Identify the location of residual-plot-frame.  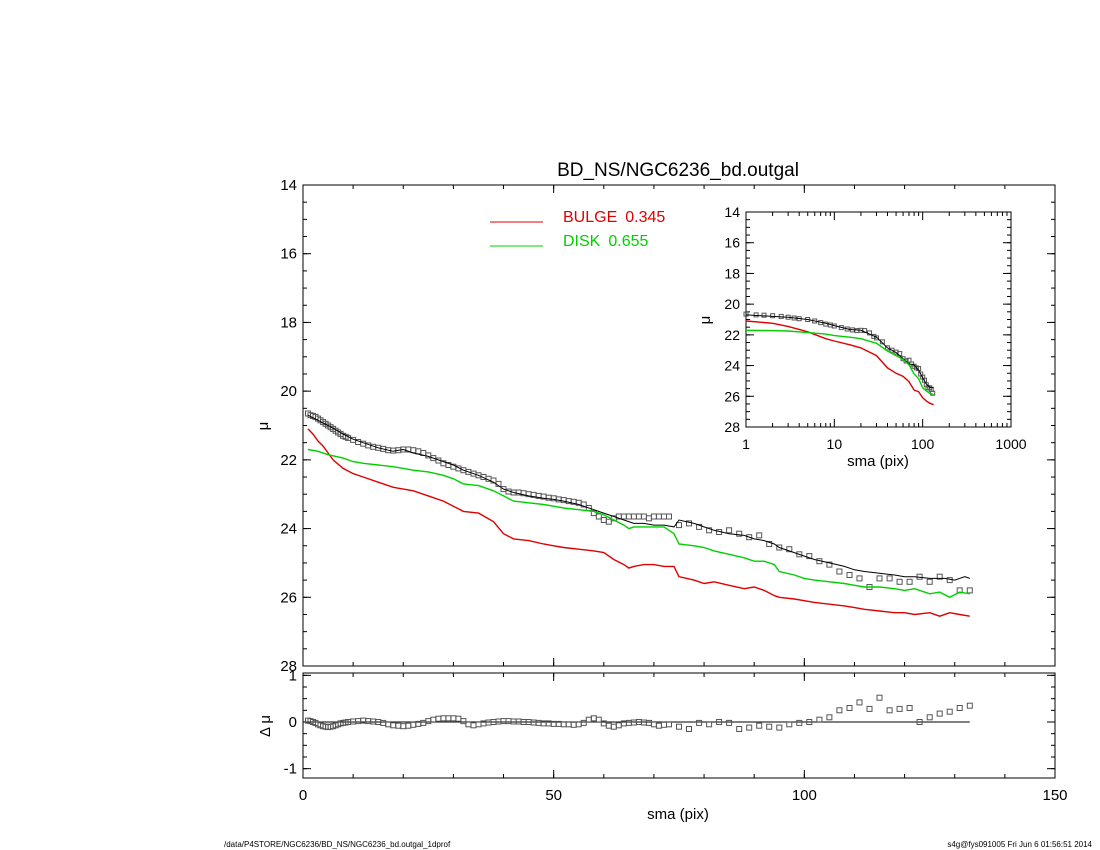
(679, 725).